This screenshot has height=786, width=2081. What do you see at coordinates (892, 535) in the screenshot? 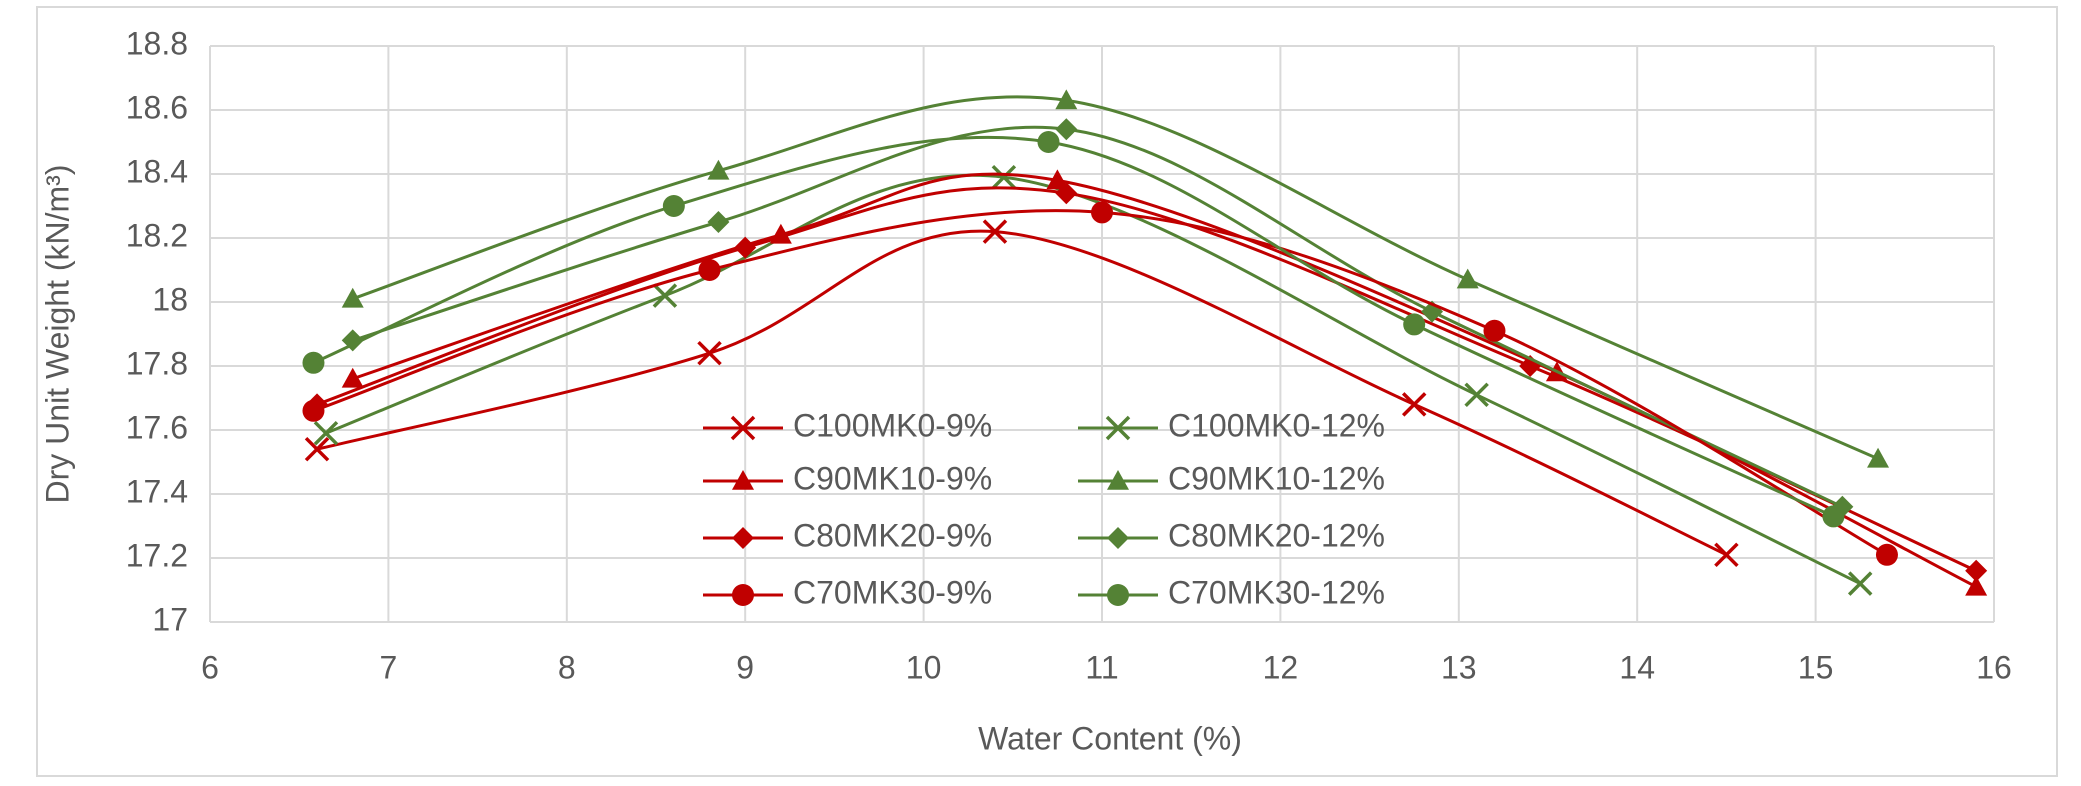
I see `legend-label: C80MK20-9%` at bounding box center [892, 535].